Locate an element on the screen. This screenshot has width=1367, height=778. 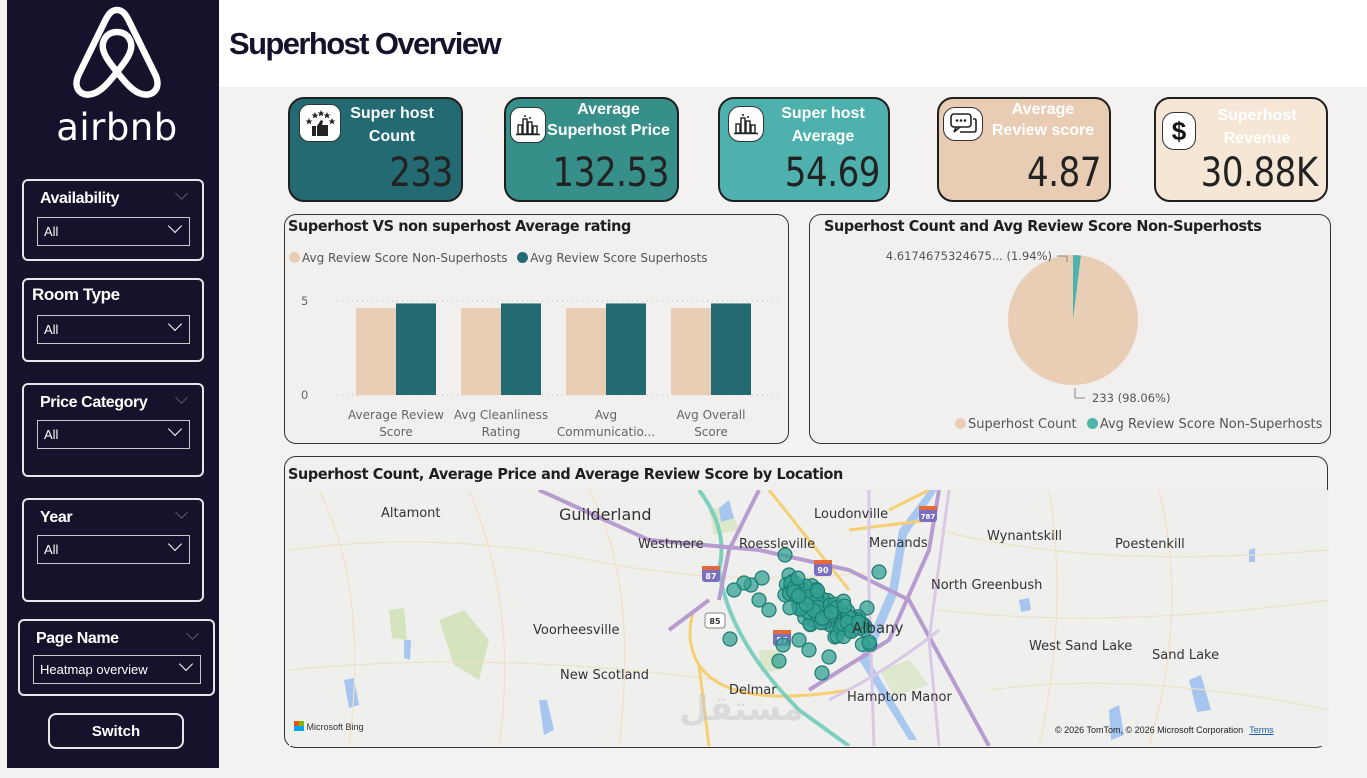
slicer-title: Room Type is located at coordinates (76, 294).